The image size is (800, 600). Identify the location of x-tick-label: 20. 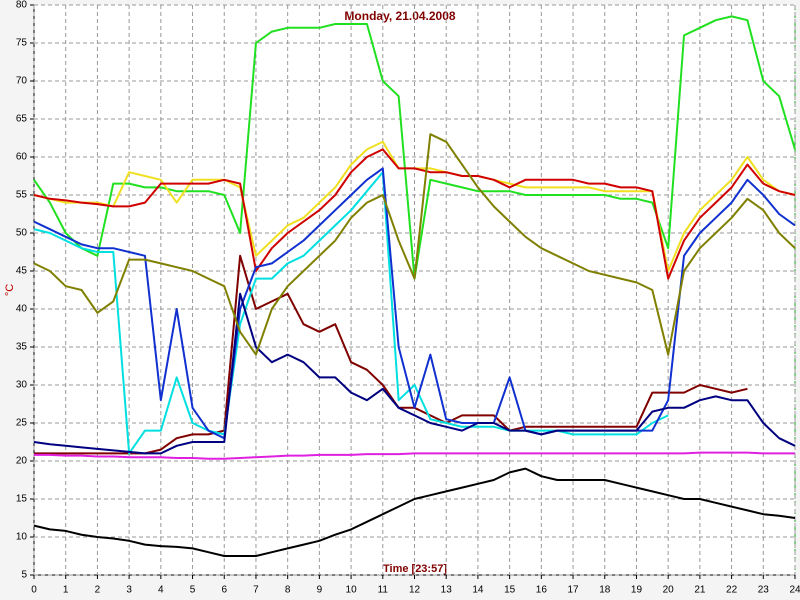
(669, 590).